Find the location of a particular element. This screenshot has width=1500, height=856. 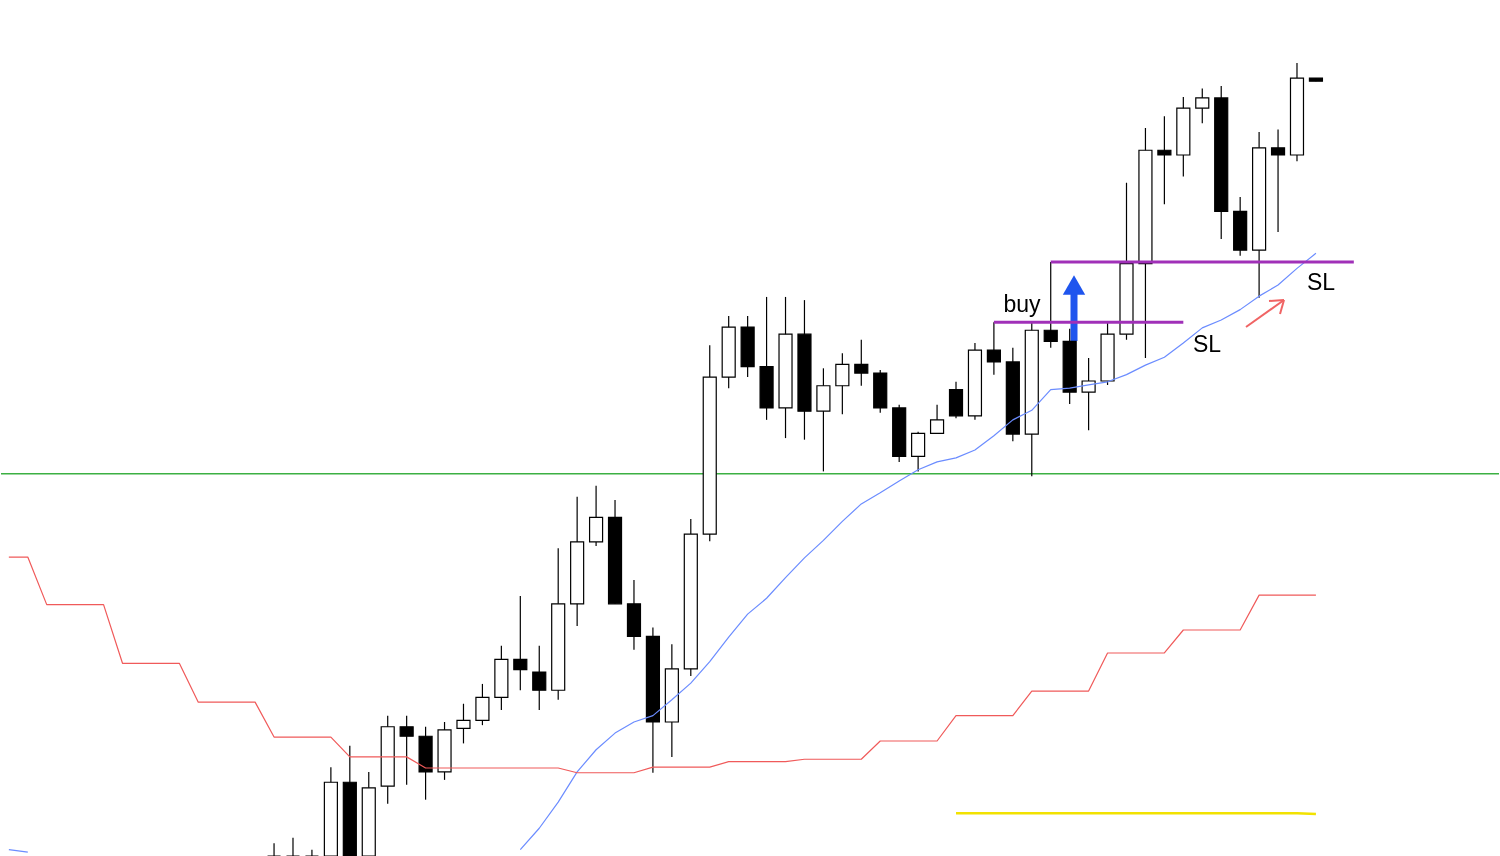

annotation: buy is located at coordinates (1022, 304).